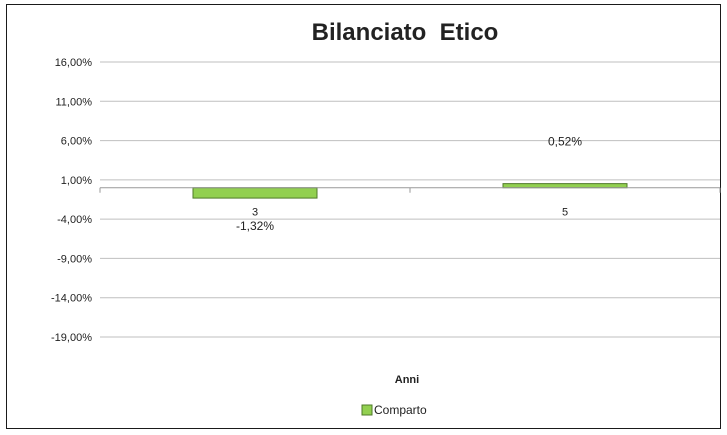 The height and width of the screenshot is (435, 727). Describe the element at coordinates (407, 380) in the screenshot. I see `x-axis-title: Anni` at that location.